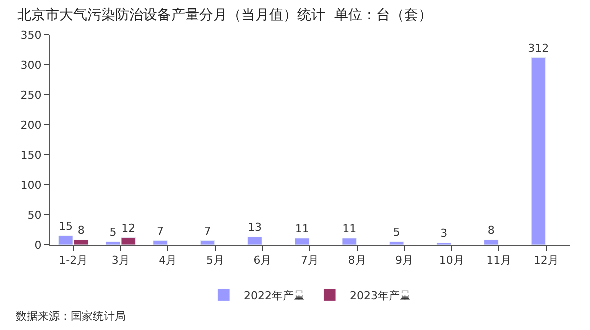  Describe the element at coordinates (255, 227) in the screenshot. I see `data-label: 13` at that location.